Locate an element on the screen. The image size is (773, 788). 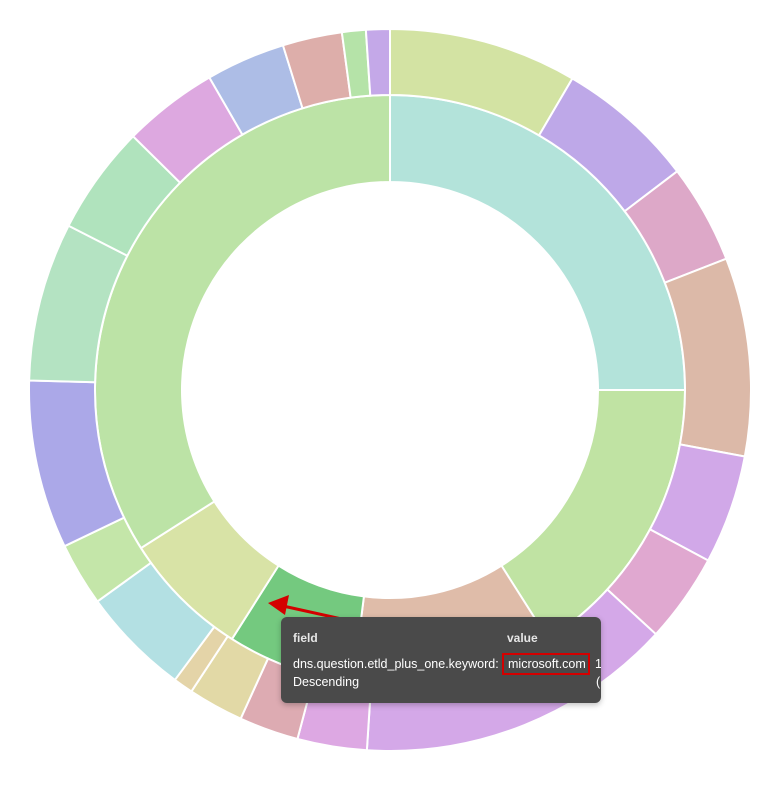
tooltip-header-value: value is located at coordinates (522, 638).